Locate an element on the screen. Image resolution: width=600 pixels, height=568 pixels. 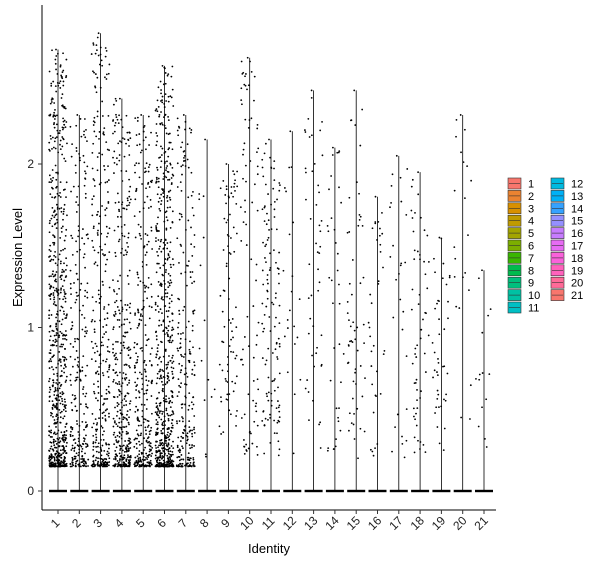
y-axis-title: Expression Level is located at coordinates (17, 257).